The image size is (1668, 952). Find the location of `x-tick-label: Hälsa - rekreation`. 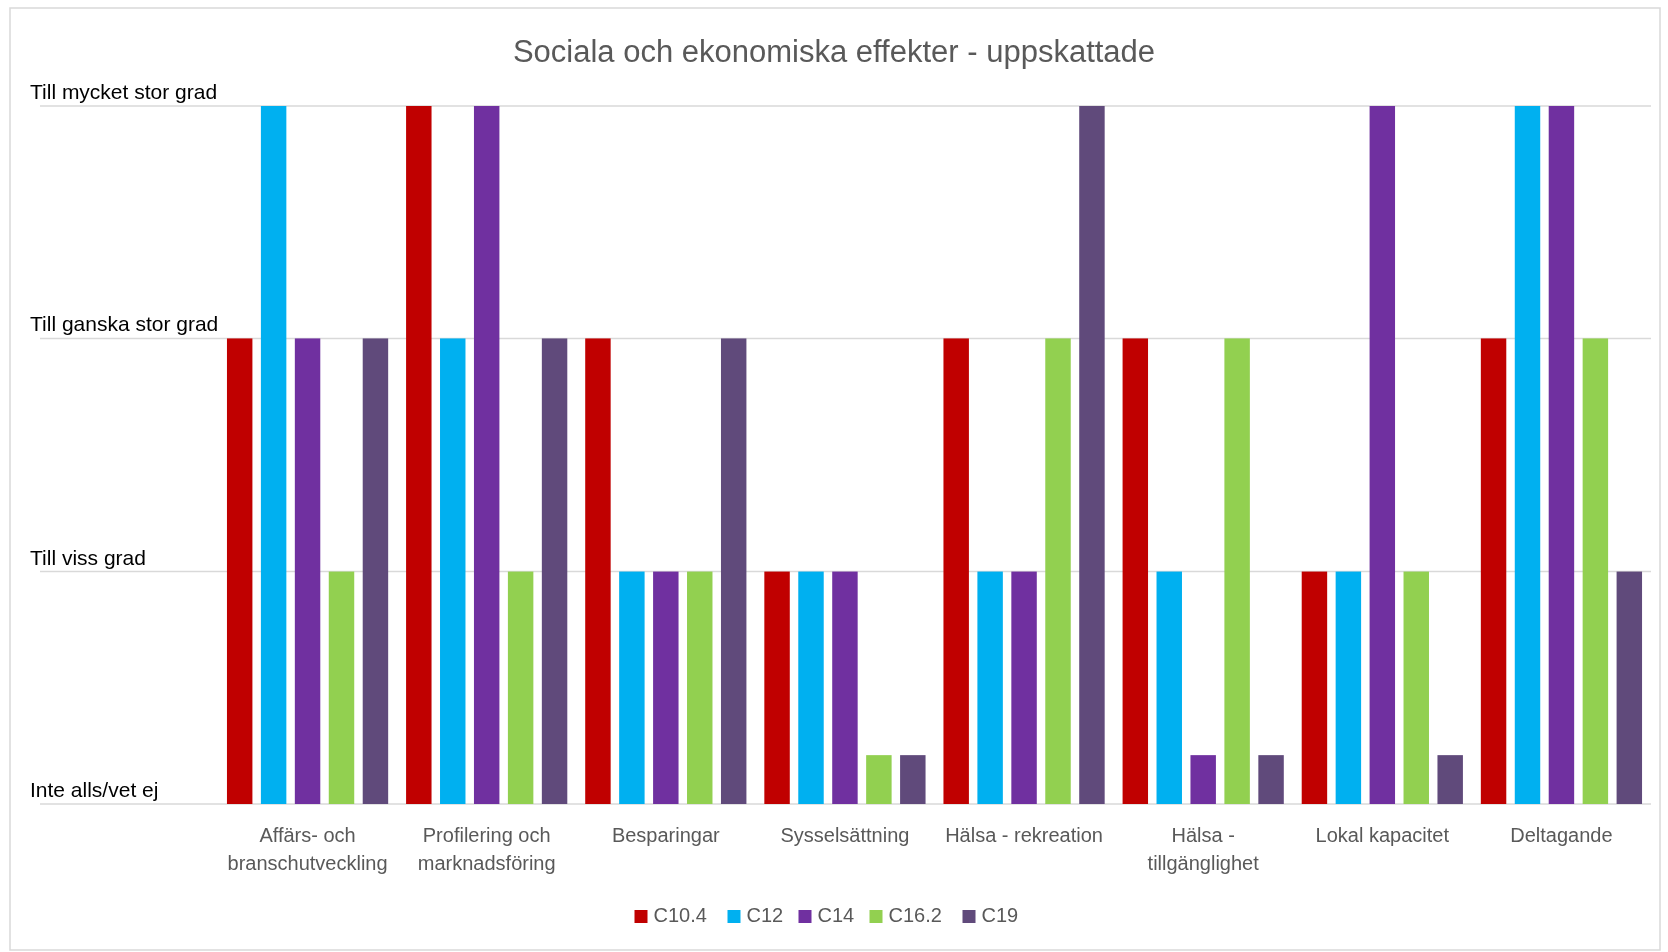

x-tick-label: Hälsa - rekreation is located at coordinates (1024, 835).